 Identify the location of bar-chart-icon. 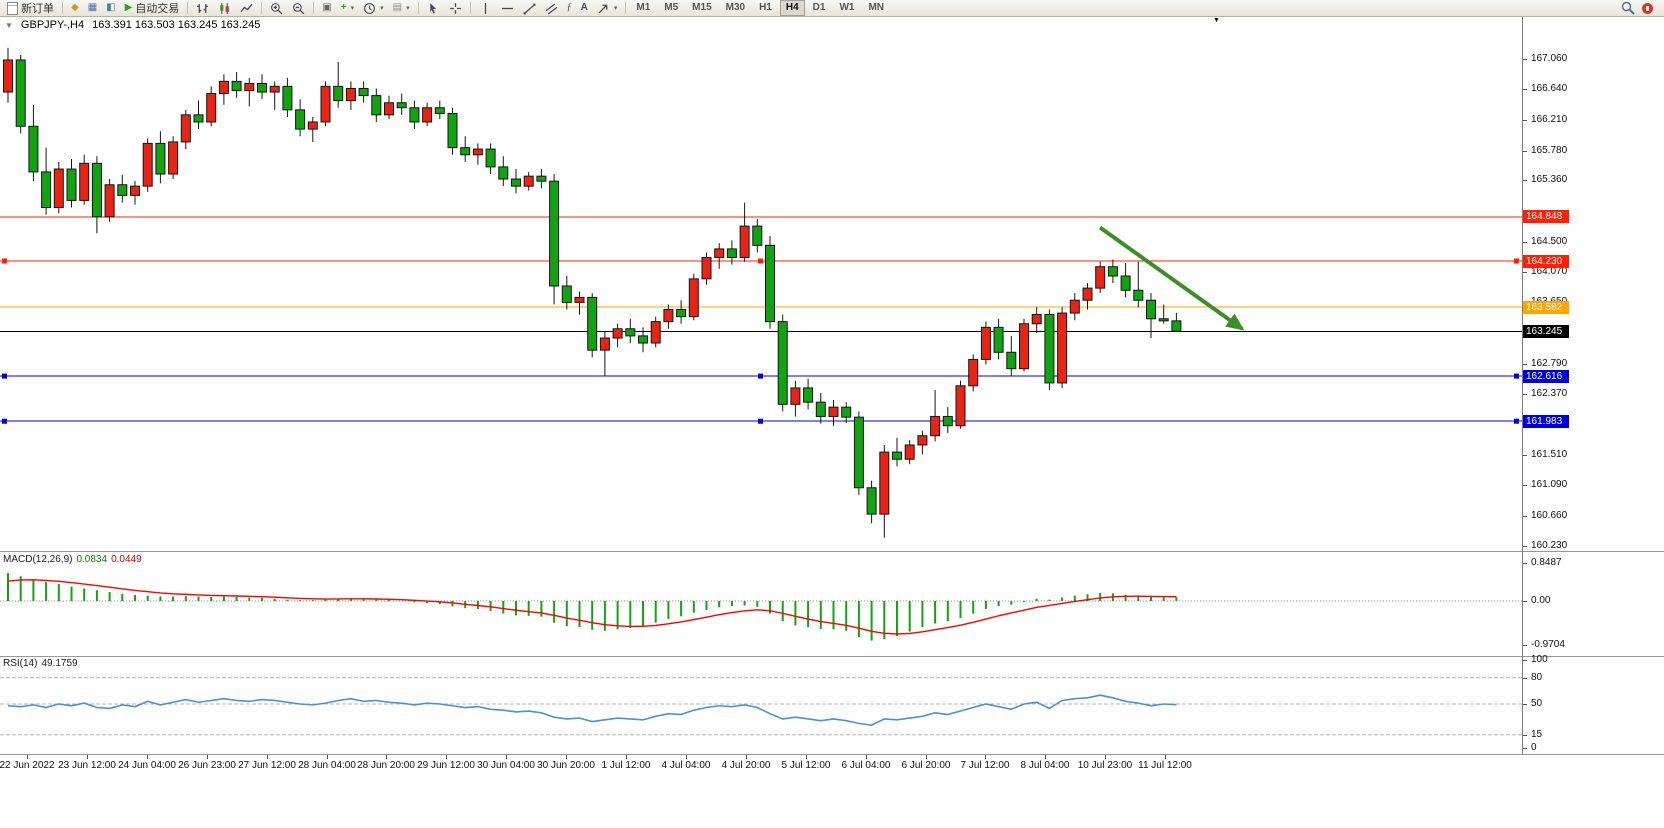
(203, 8).